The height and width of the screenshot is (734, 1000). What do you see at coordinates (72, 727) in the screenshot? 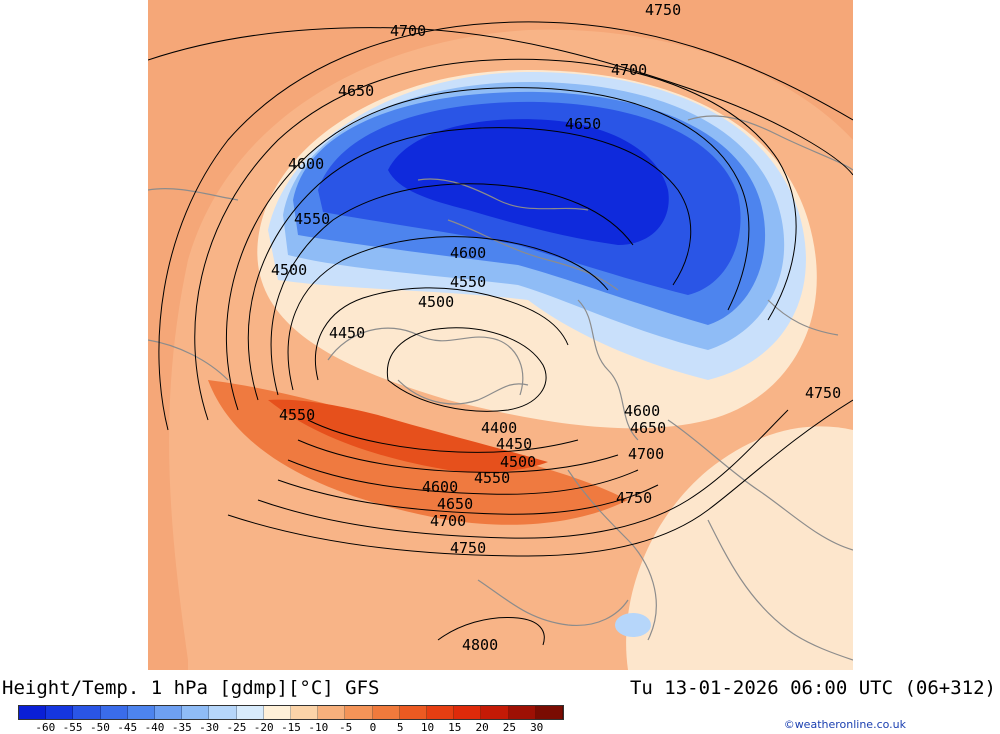
I see `legend-tick-label: -55` at bounding box center [72, 727].